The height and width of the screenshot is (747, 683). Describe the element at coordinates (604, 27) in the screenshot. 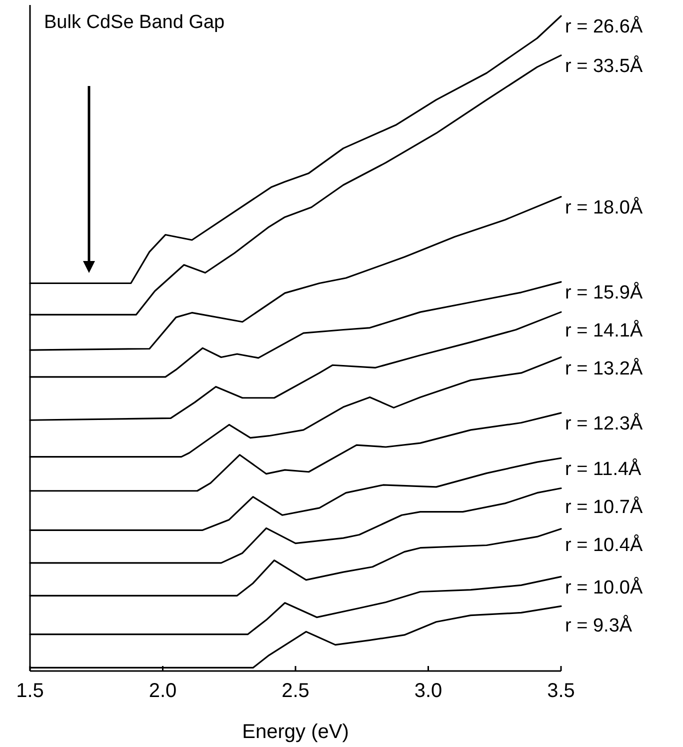

I see `series-label: r = 26.6Å` at that location.